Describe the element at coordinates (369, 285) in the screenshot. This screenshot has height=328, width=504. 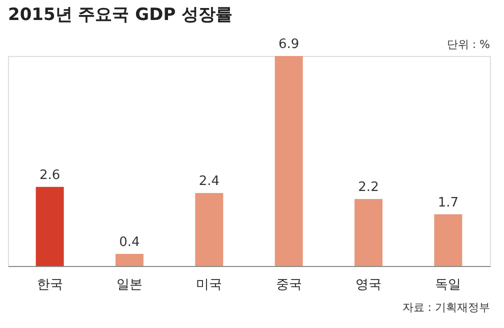
I see `x-tick-label: 영국` at that location.